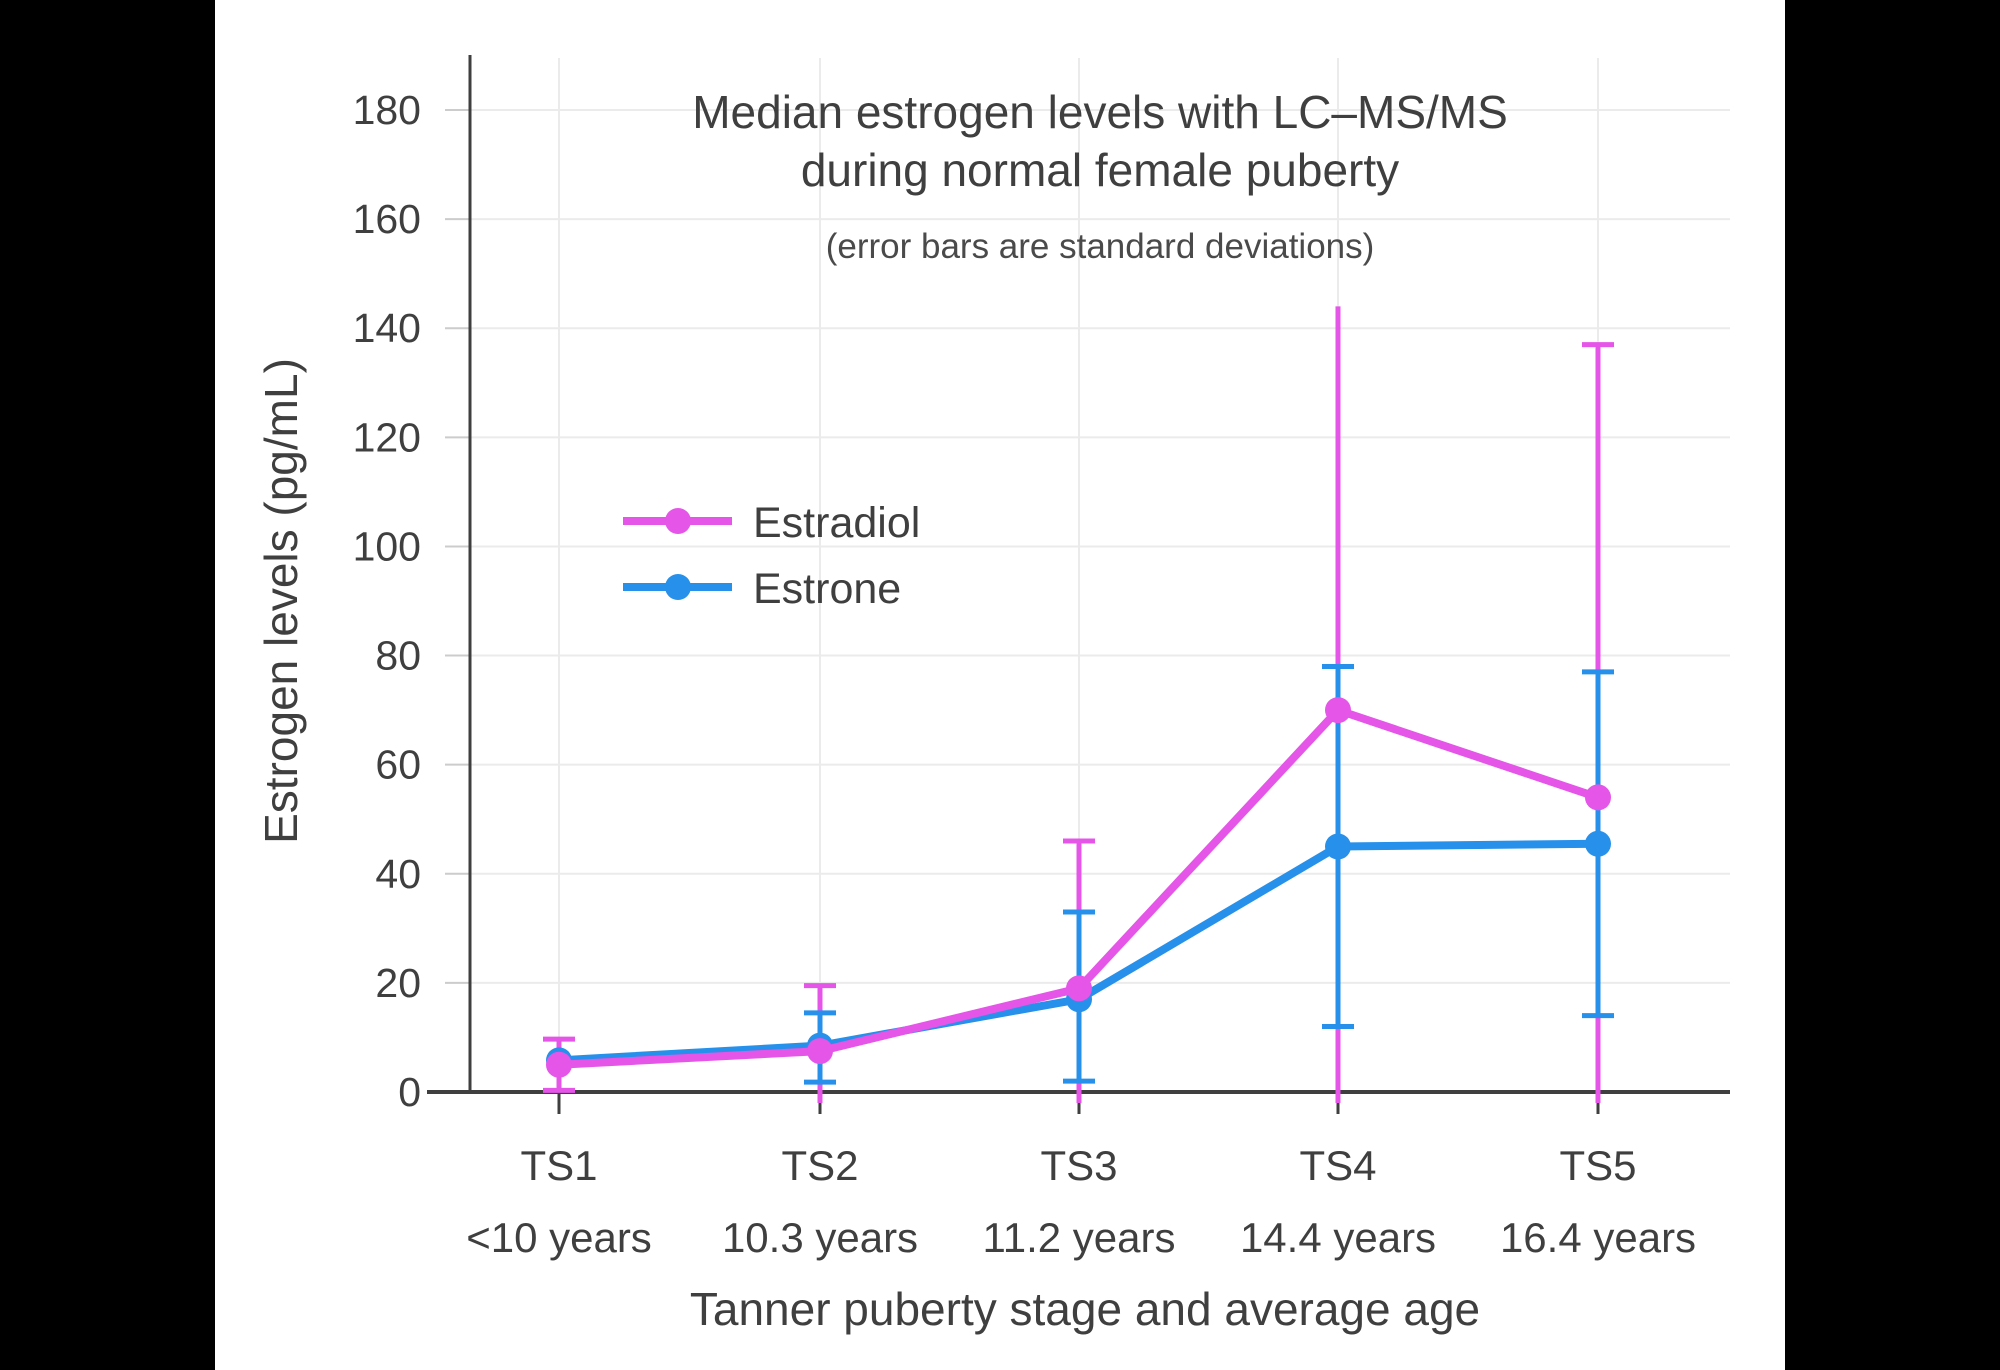 The image size is (2000, 1370). What do you see at coordinates (387, 546) in the screenshot?
I see `y-axis-tick-label: 100` at bounding box center [387, 546].